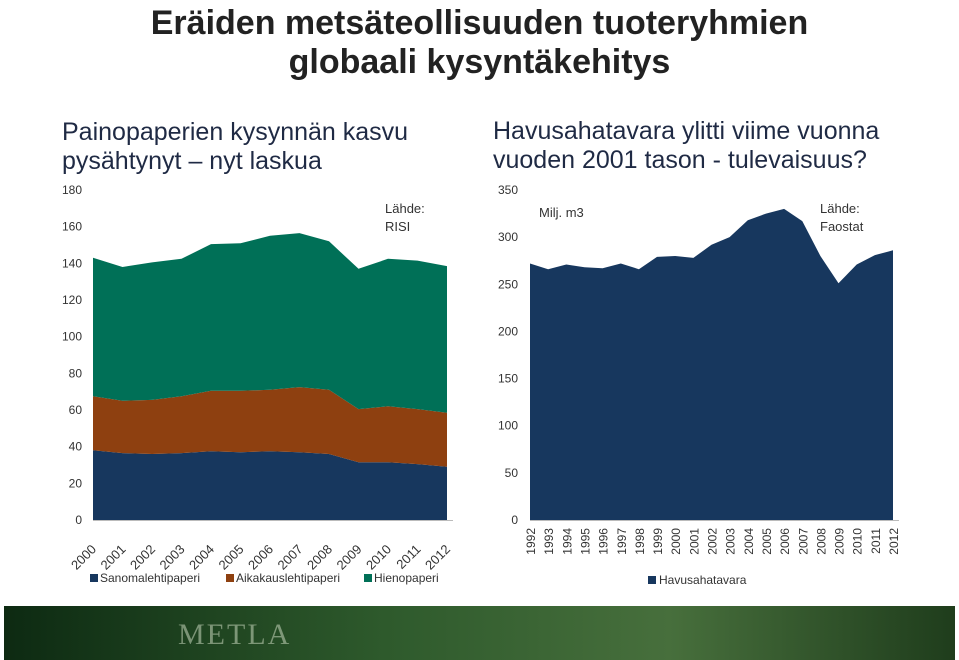 This screenshot has height=660, width=959. What do you see at coordinates (549, 541) in the screenshot?
I see `right-x-tick-label: 1993` at bounding box center [549, 541].